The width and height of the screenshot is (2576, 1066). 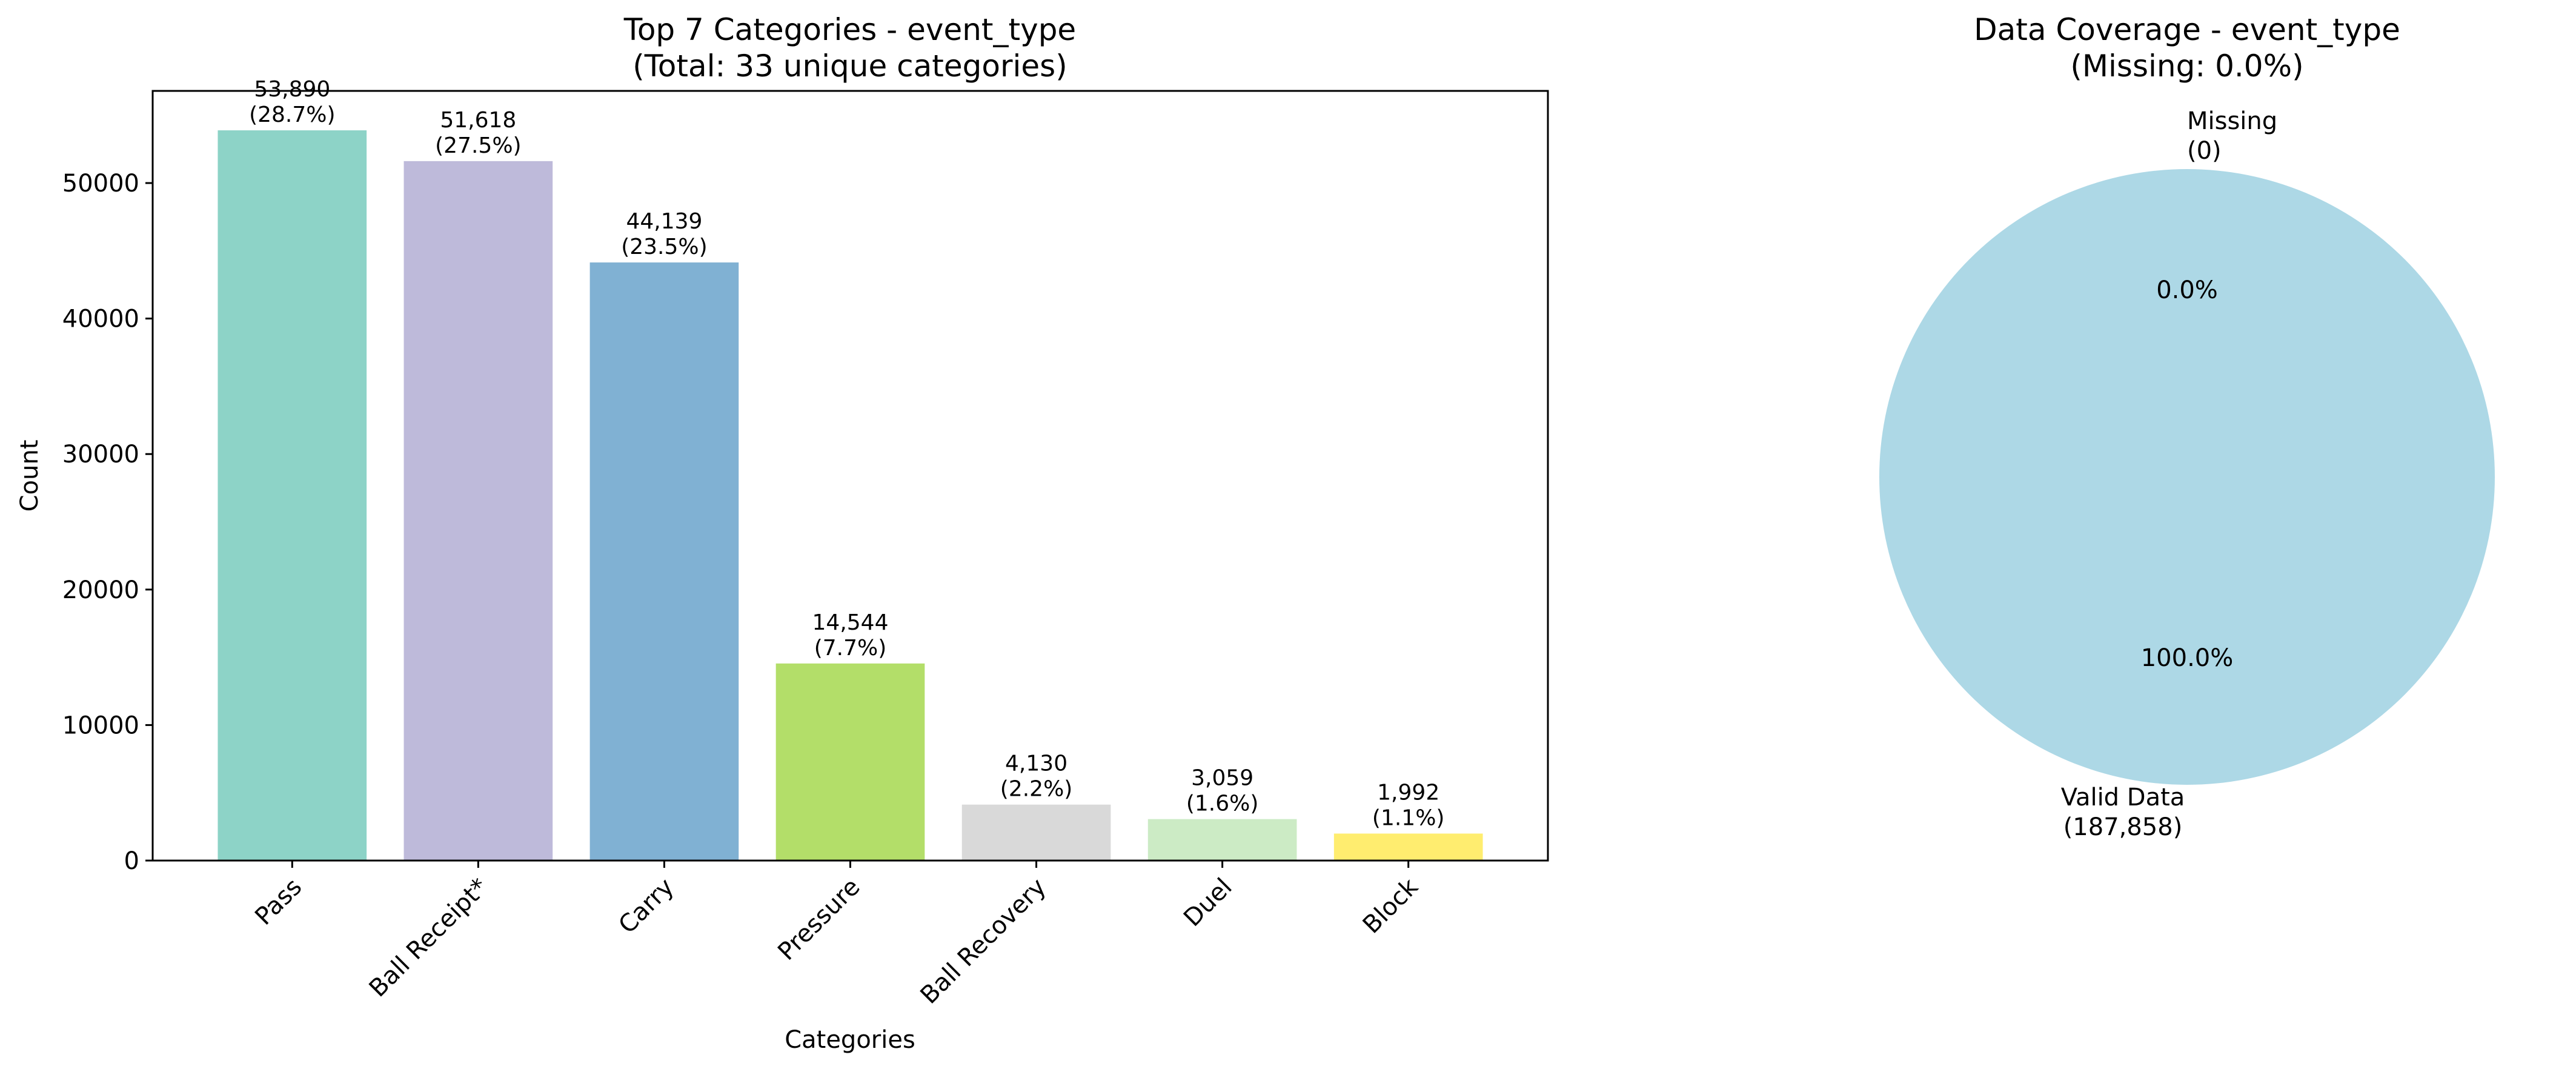 What do you see at coordinates (1222, 779) in the screenshot?
I see `bar-value-label: 3,059` at bounding box center [1222, 779].